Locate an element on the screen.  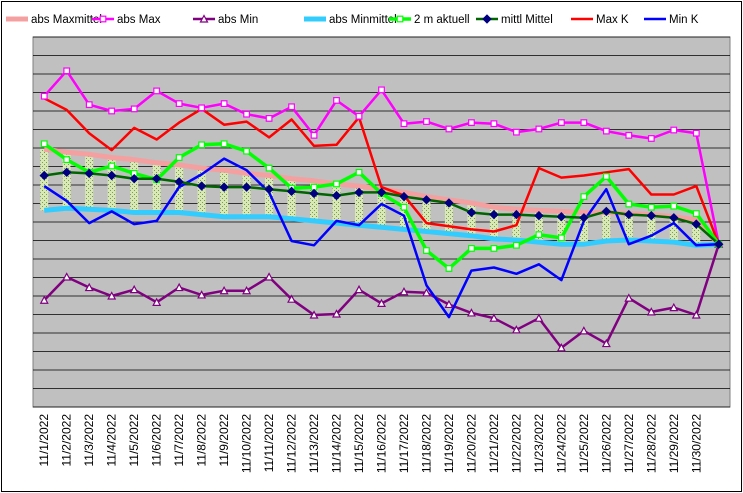
x-tick-label: 11/21/2022 is located at coordinates (494, 443).